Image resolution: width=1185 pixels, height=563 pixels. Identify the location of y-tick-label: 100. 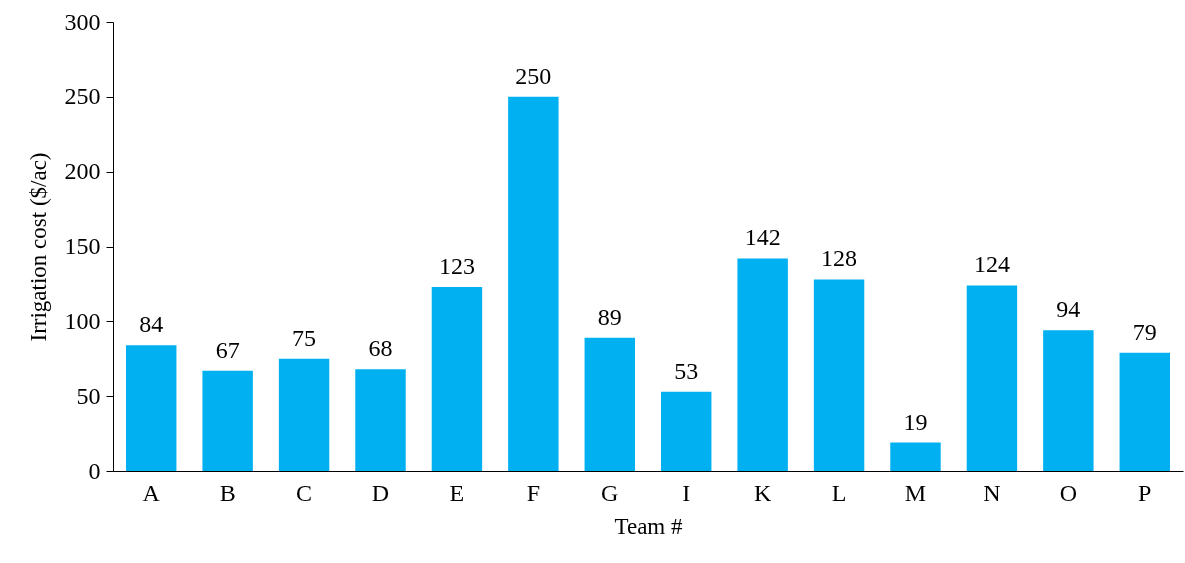
(82, 320).